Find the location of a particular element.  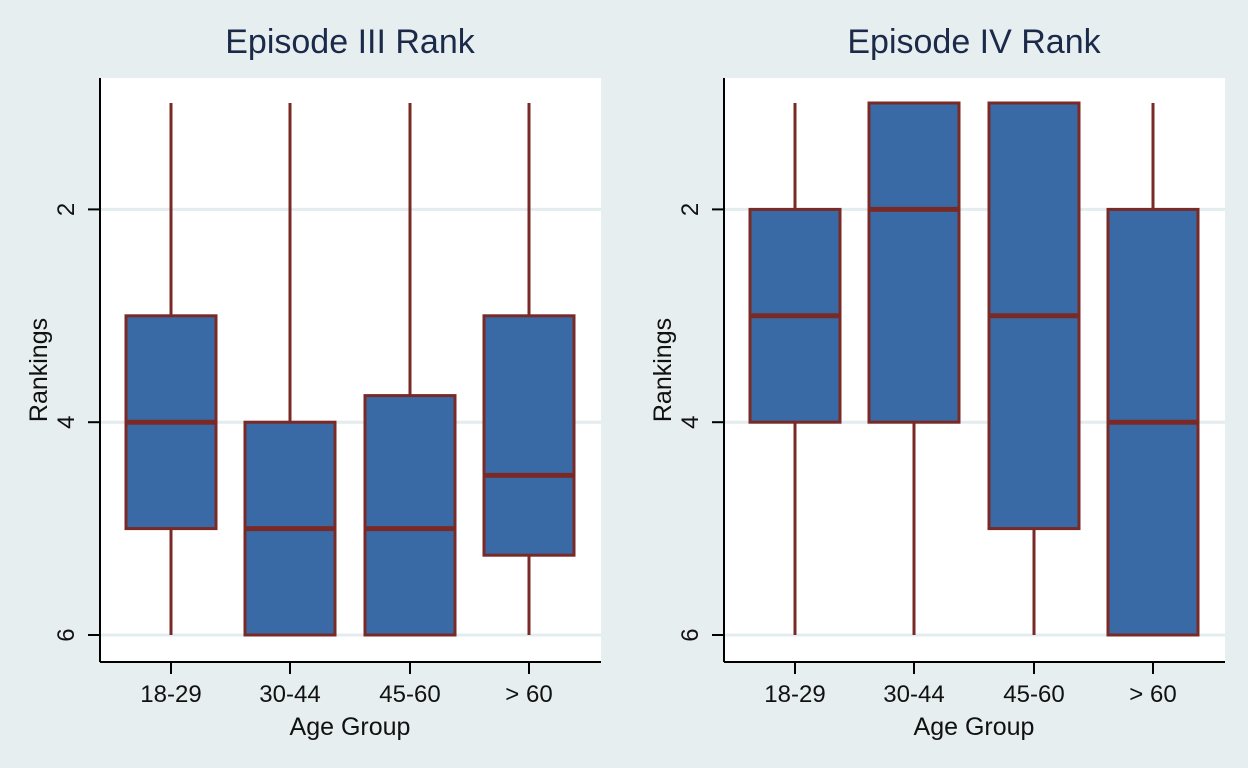

chart-title: Episode III Rank is located at coordinates (350, 42).